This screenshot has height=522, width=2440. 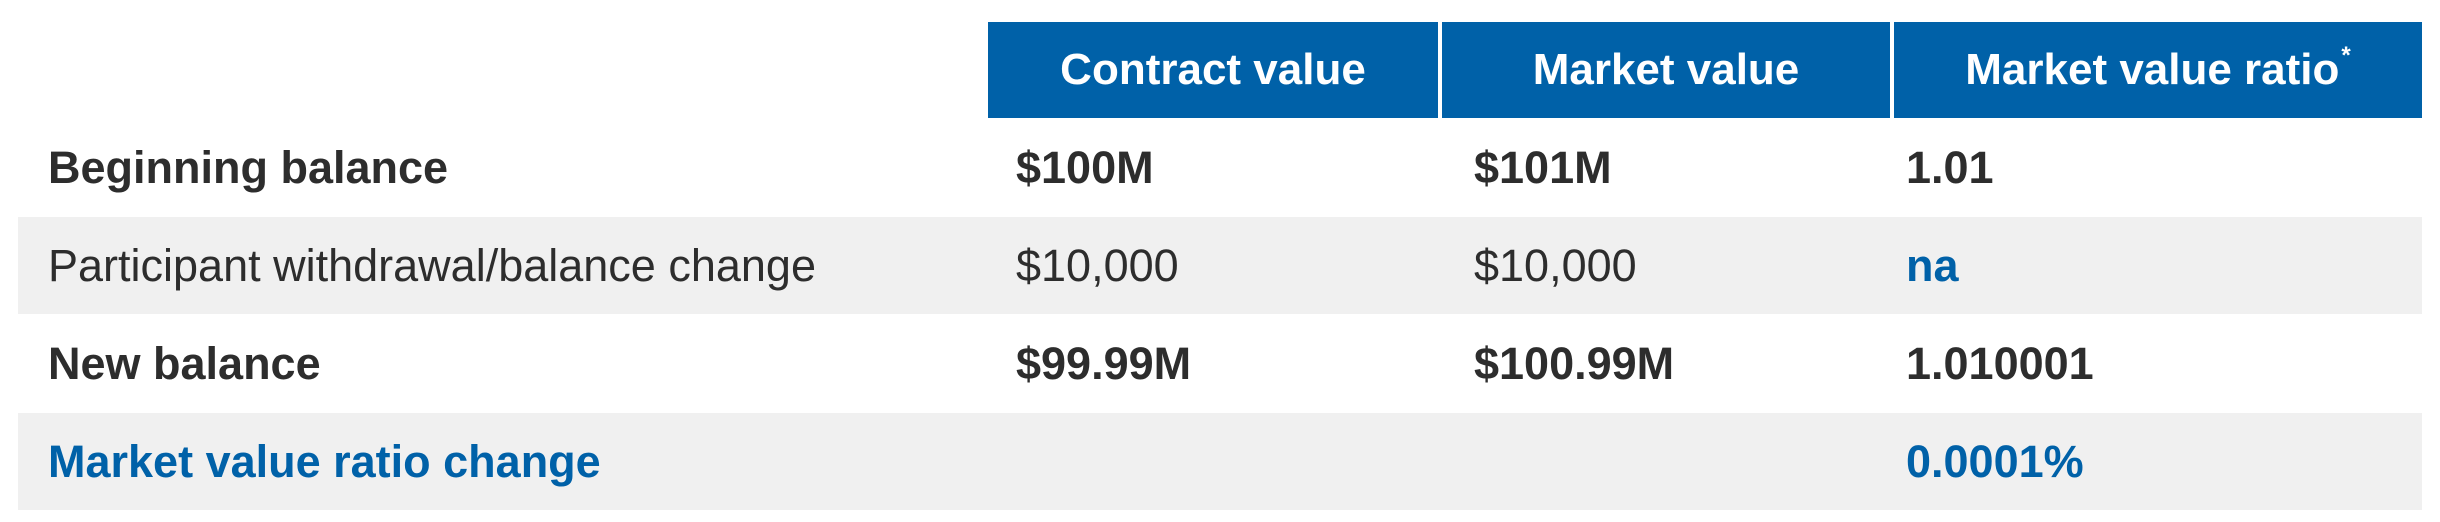 I want to click on contract-value-cell: $99.99M, so click(x=1104, y=363).